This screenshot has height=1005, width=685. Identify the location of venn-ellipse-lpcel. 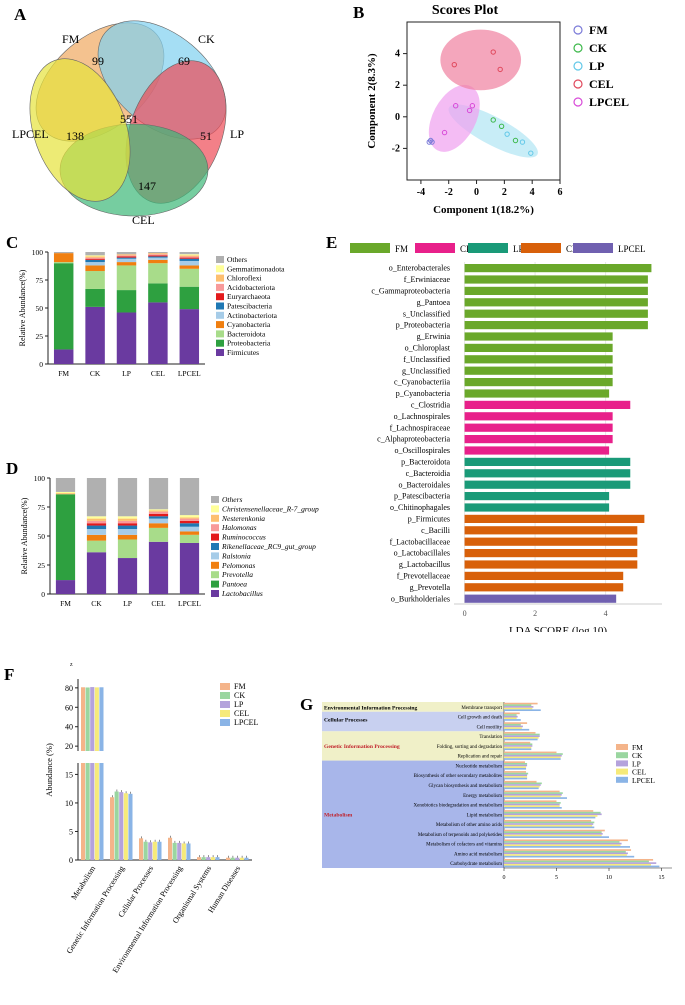
(80, 130).